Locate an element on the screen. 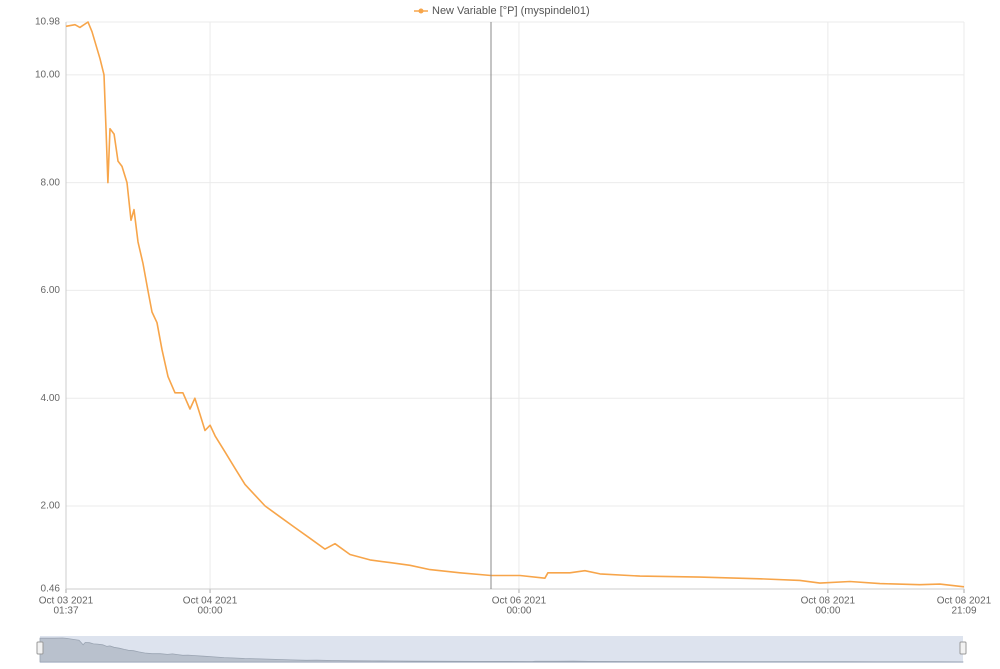  legend-label: New Variable [°P] (myspindel01) is located at coordinates (511, 11).